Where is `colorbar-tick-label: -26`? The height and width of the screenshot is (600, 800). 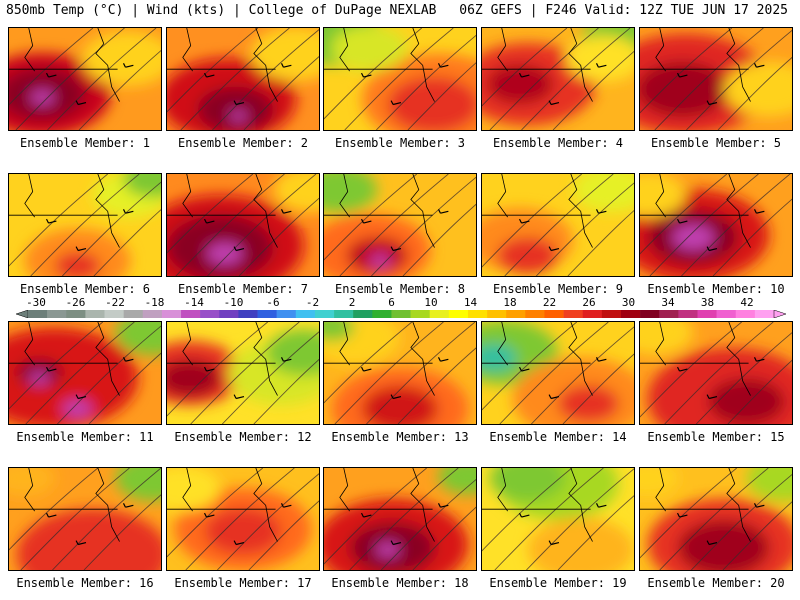 colorbar-tick-label: -26 is located at coordinates (75, 302).